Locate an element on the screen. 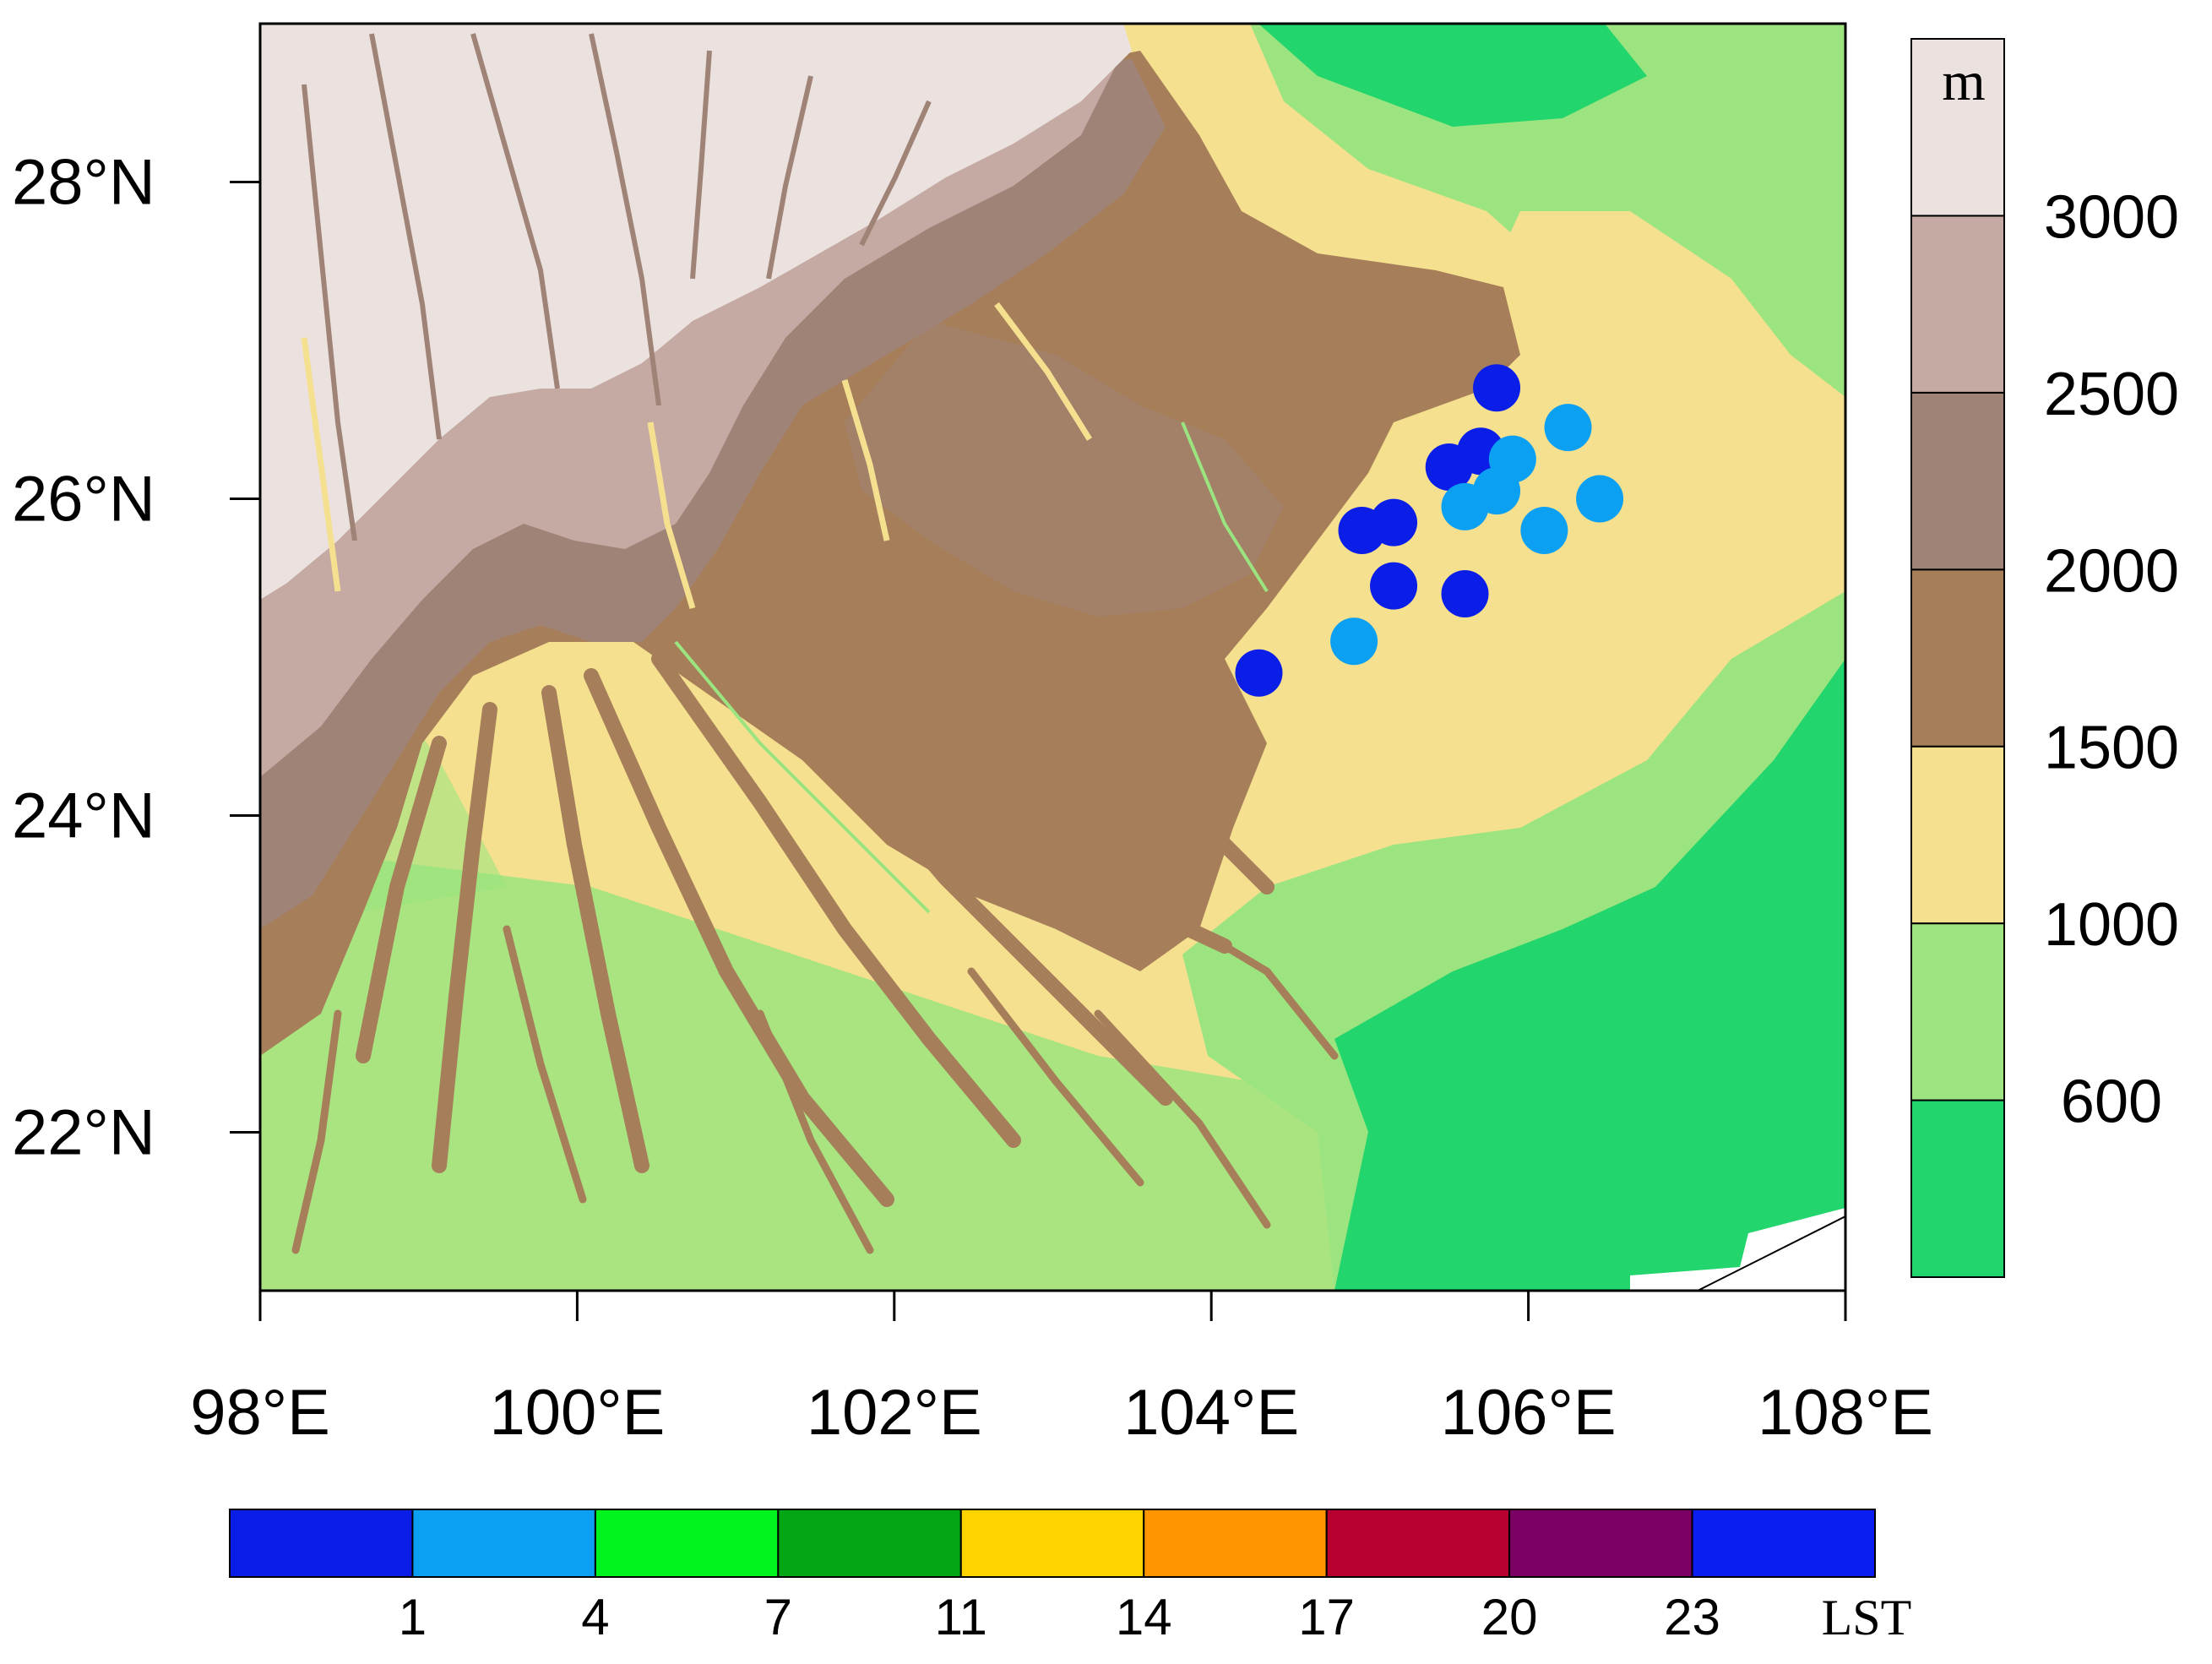  elevation-colorbar: 600 1000 1500 2000 2500 3000 is located at coordinates (2044, 658).